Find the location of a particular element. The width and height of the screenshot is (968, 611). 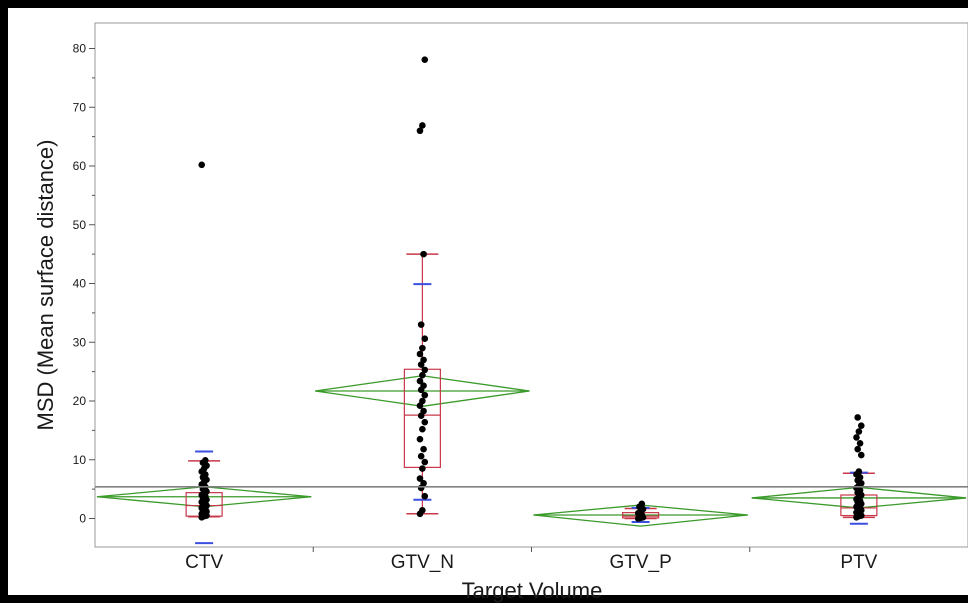

x-category-label: PTV is located at coordinates (858, 562).